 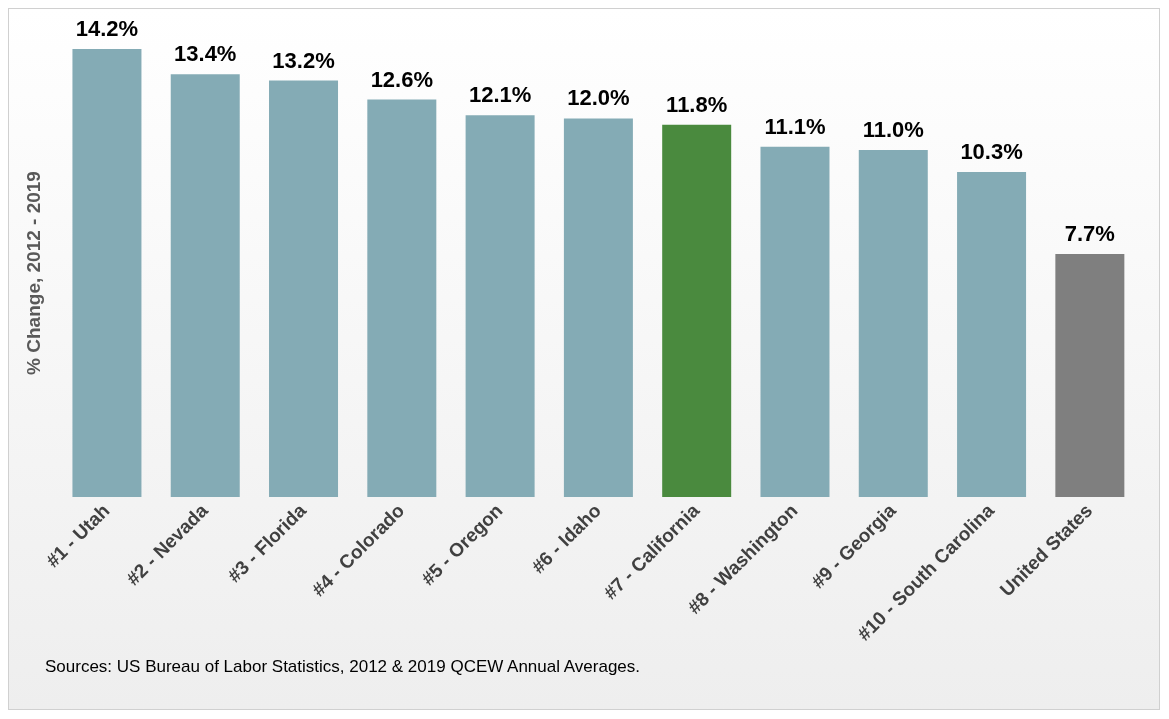 I want to click on data-label: 14.2%, so click(x=107, y=29).